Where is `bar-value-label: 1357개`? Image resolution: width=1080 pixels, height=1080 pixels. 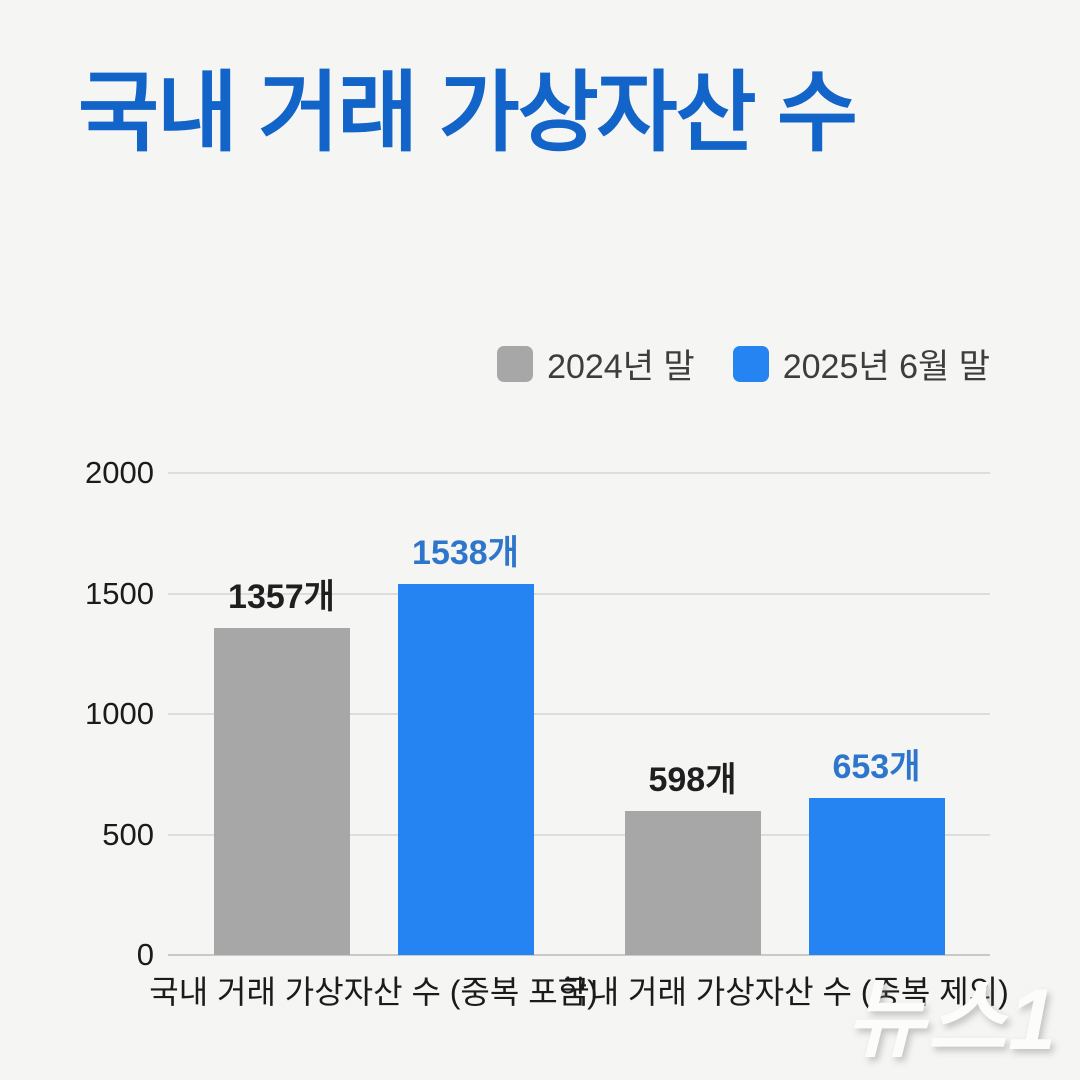 bar-value-label: 1357개 is located at coordinates (281, 596).